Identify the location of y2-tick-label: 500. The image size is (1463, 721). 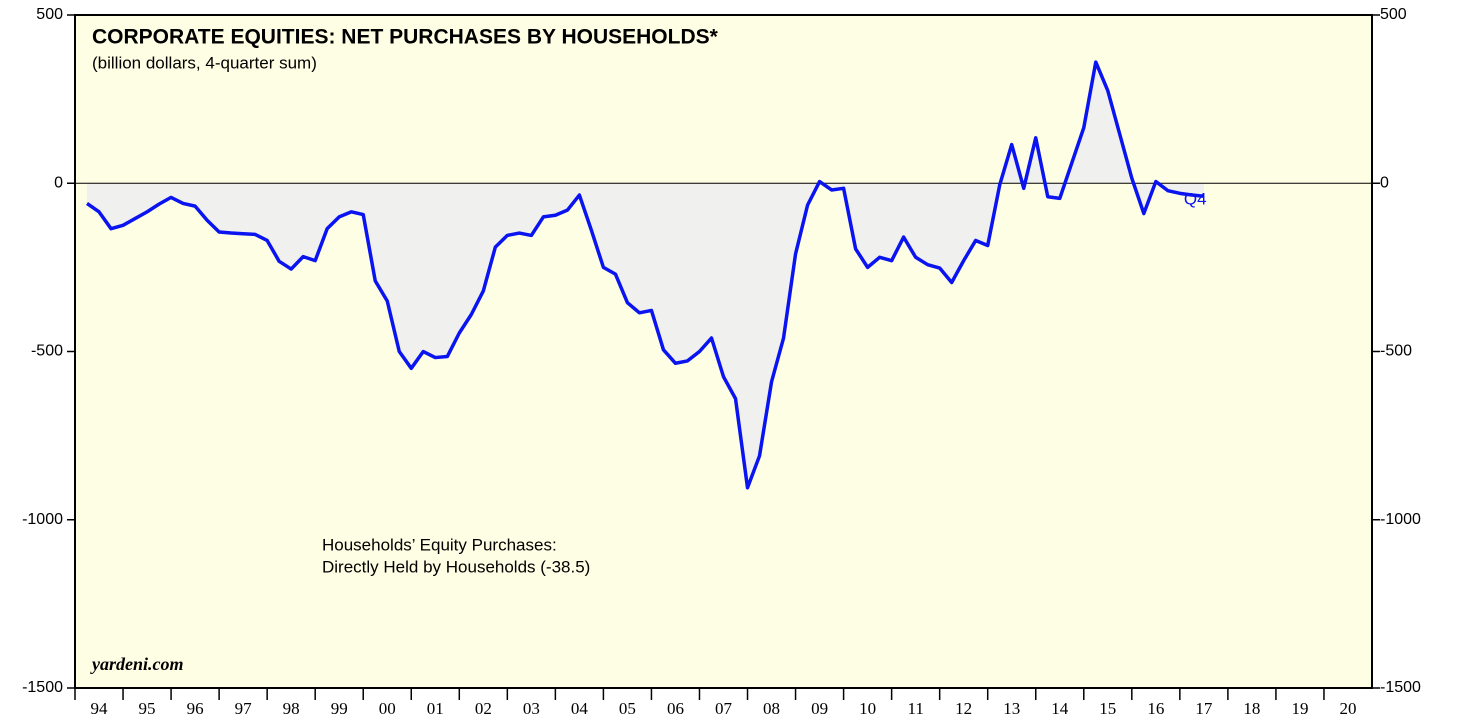
(1393, 14).